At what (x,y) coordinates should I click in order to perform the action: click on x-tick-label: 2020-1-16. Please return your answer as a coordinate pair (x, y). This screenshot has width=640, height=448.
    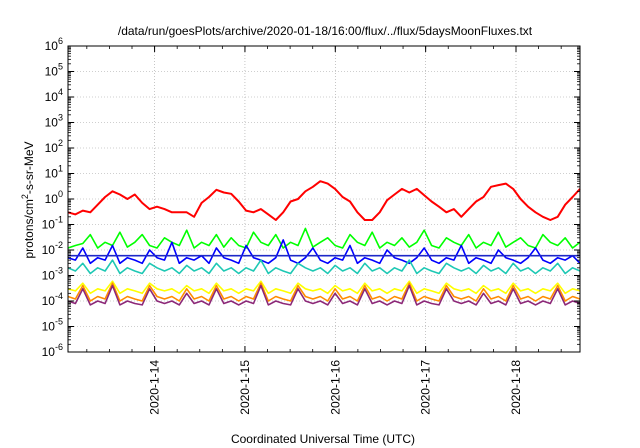
    Looking at the image, I should click on (335, 387).